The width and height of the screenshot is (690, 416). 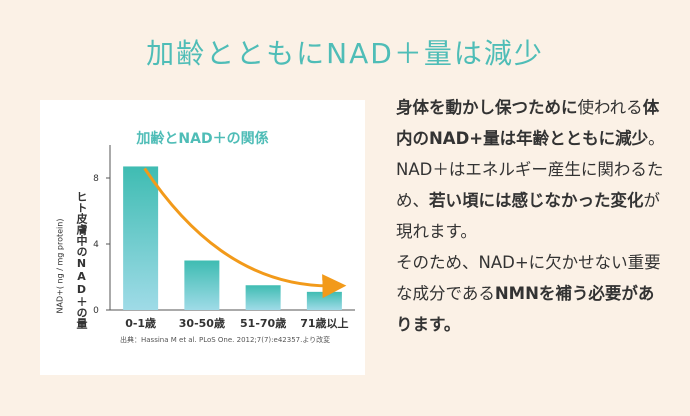 What do you see at coordinates (610, 107) in the screenshot?
I see `body-text-run: 使われる` at bounding box center [610, 107].